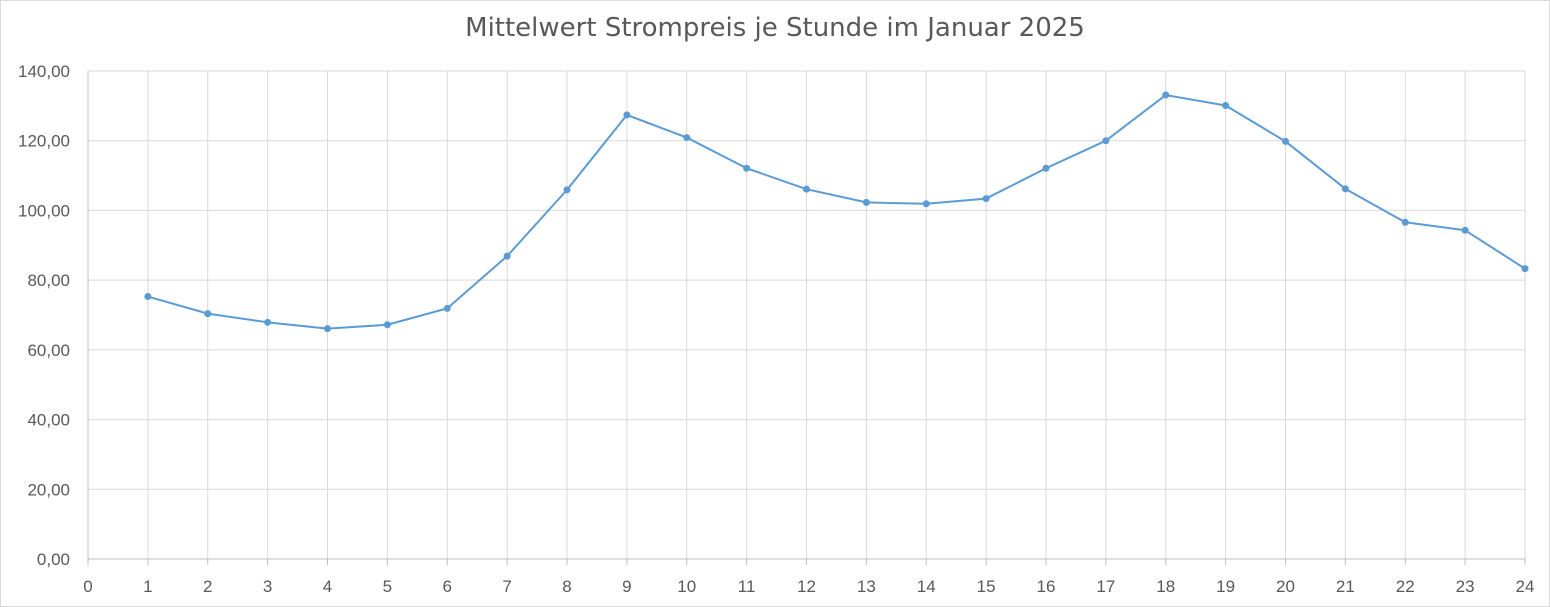  Describe the element at coordinates (1165, 586) in the screenshot. I see `x-tick-label: 18` at that location.